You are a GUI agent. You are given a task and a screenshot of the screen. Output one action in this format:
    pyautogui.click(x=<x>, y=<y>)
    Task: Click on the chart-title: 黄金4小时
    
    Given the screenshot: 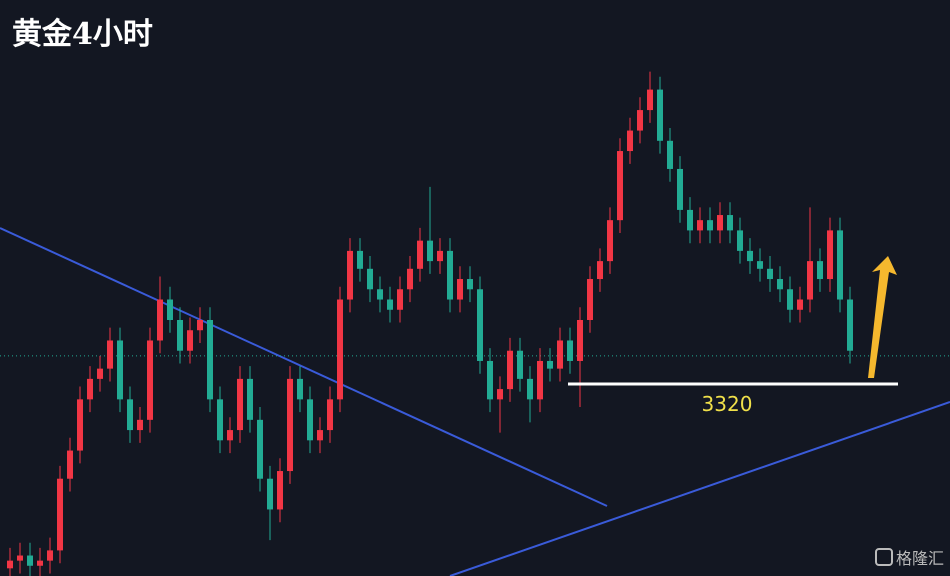 What is the action you would take?
    pyautogui.click(x=82, y=34)
    